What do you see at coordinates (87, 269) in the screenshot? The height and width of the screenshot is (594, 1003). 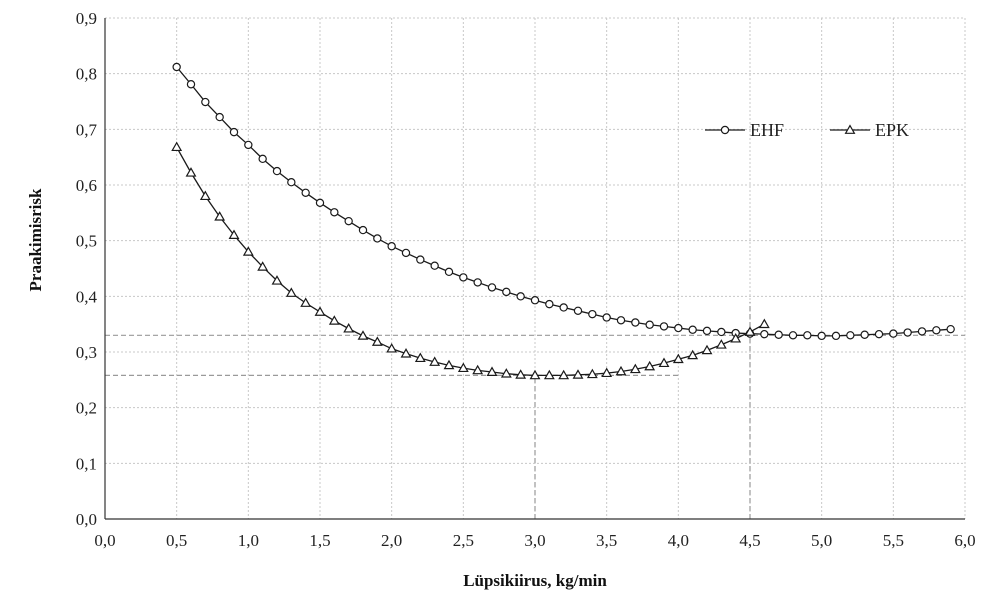 I see `y-tick-labels: 0,0 0,1 0,2 0,3 0,4 0,5 0,6 0,7 0,8 0,9` at bounding box center [87, 269].